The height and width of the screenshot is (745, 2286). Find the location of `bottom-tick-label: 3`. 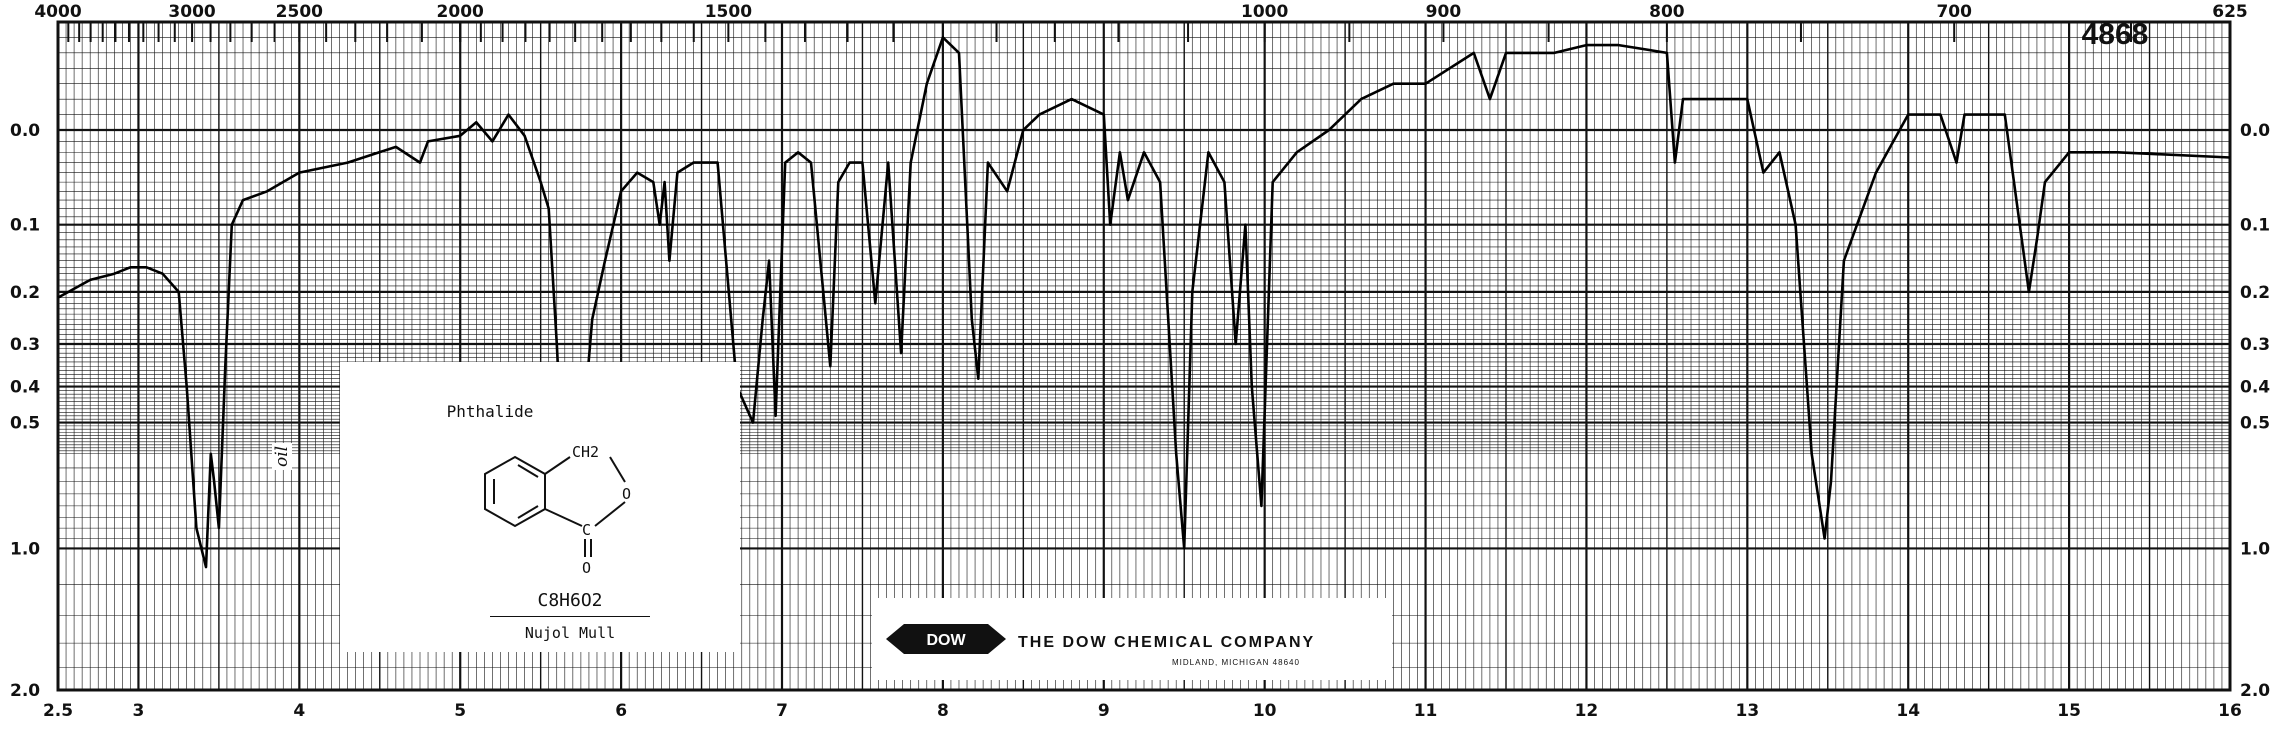

bottom-tick-label: 3 is located at coordinates (139, 711).